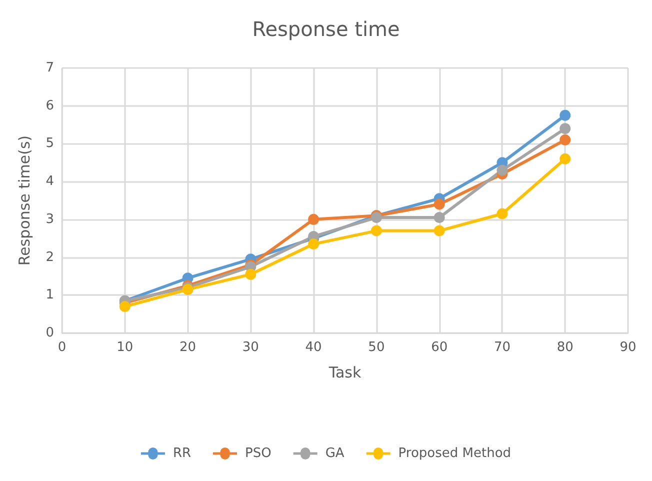 This screenshot has width=652, height=481. Describe the element at coordinates (334, 453) in the screenshot. I see `legend-label: GA` at that location.